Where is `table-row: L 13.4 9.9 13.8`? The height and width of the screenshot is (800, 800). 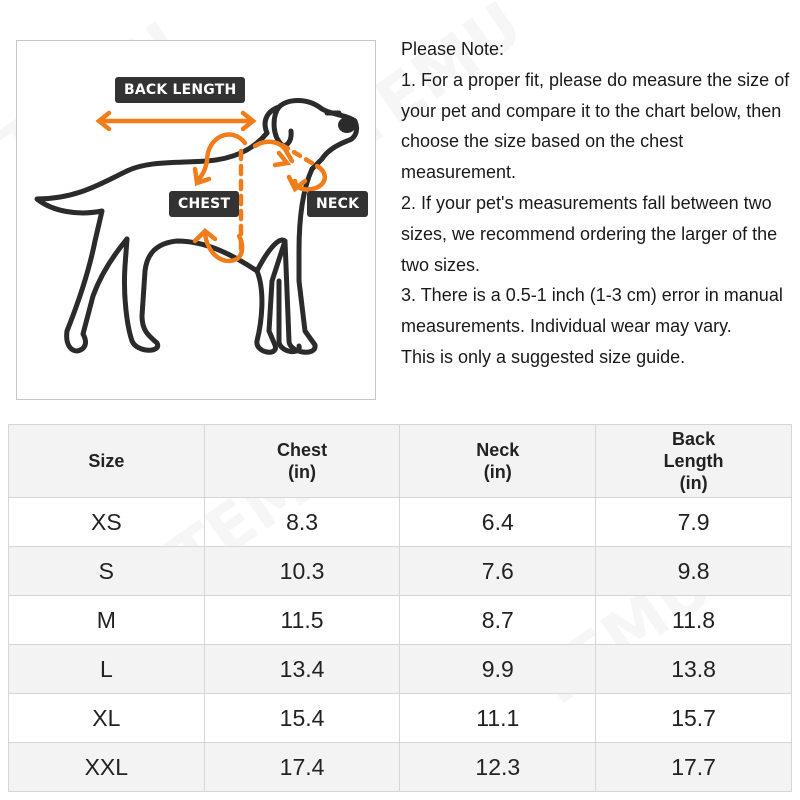
table-row: L 13.4 9.9 13.8 is located at coordinates (400, 669).